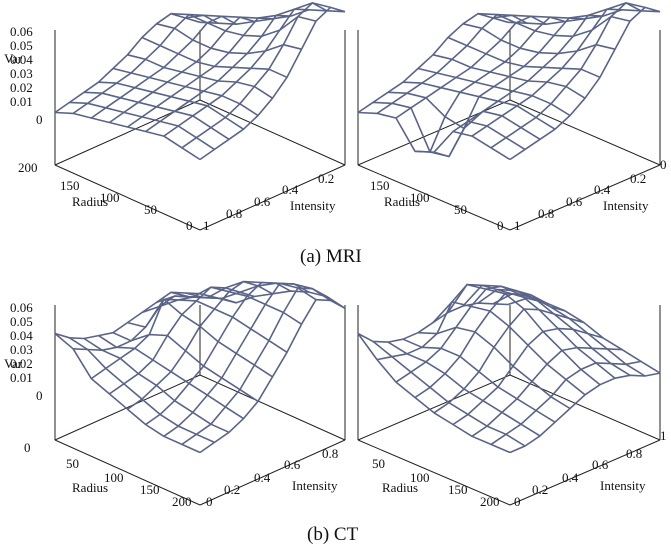 This screenshot has width=671, height=551. I want to click on z-axis-label: Var, so click(13, 58).